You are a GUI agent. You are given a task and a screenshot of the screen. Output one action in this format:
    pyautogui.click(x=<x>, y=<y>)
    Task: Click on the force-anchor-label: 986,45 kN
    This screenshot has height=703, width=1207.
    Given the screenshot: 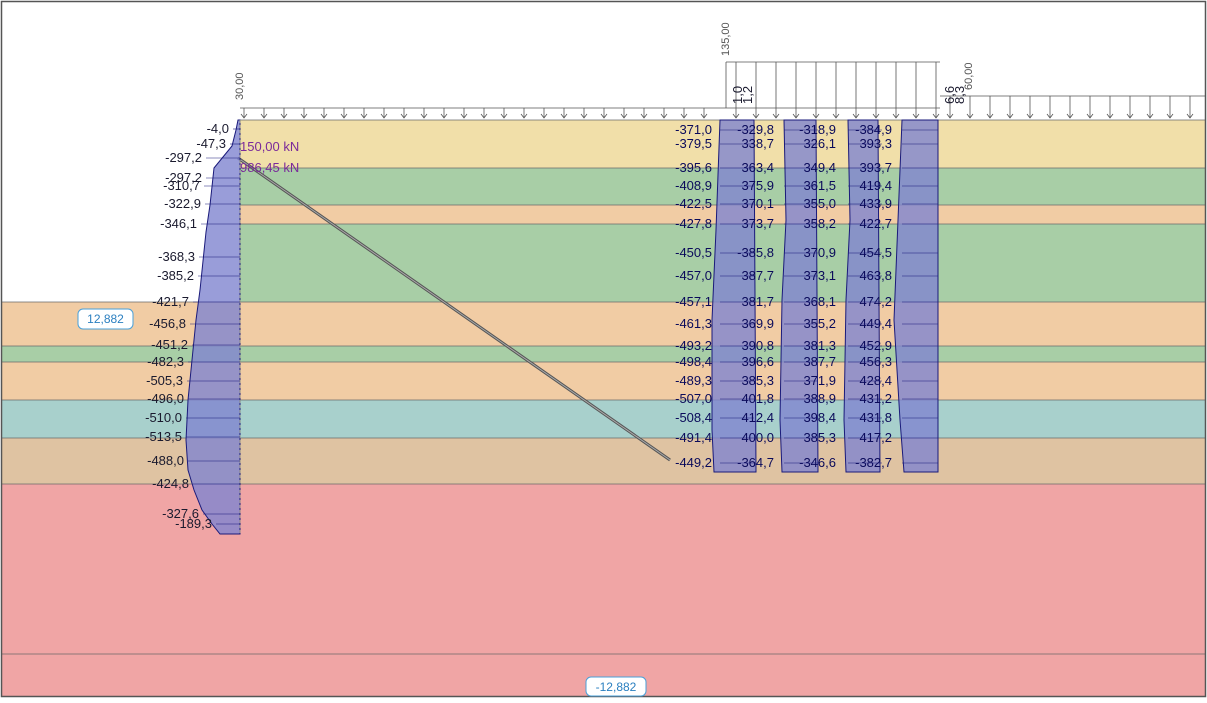 What is the action you would take?
    pyautogui.click(x=269, y=167)
    